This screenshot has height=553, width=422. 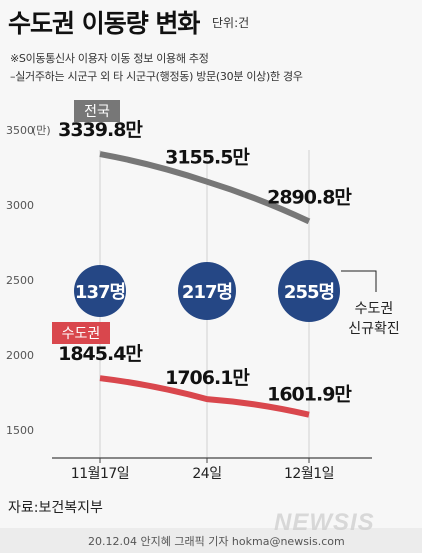 What do you see at coordinates (324, 522) in the screenshot?
I see `newsis-logo: NEWSIS` at bounding box center [324, 522].